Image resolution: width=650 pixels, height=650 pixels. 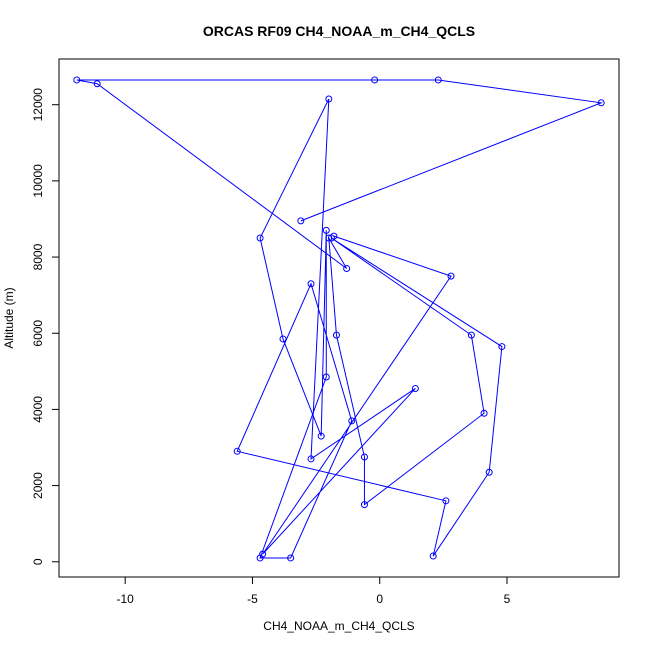 What do you see at coordinates (126, 599) in the screenshot?
I see `x-tick-label: -10` at bounding box center [126, 599].